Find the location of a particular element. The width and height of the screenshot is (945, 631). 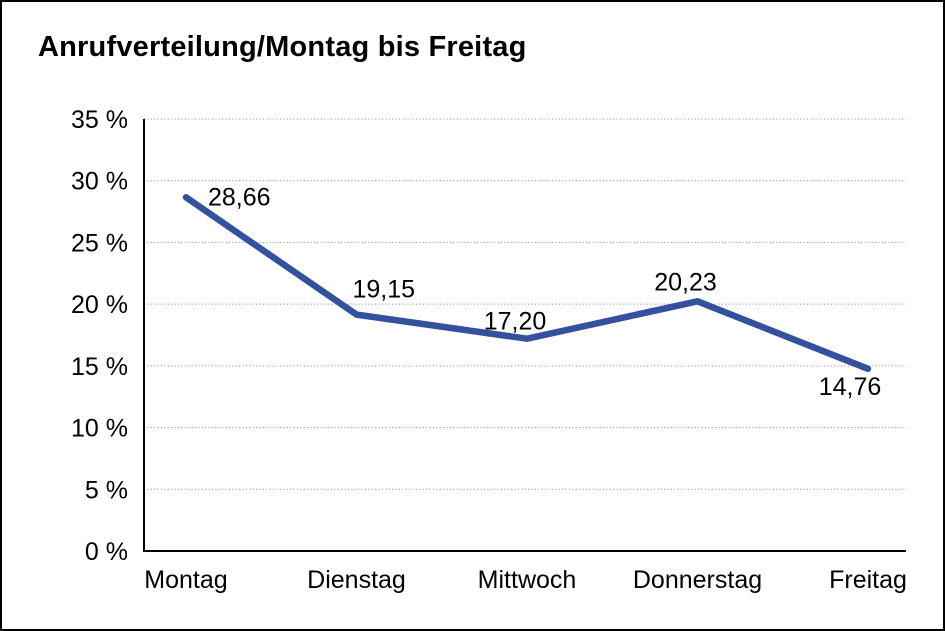

y-axis-tick-label: 35 % is located at coordinates (99, 120).